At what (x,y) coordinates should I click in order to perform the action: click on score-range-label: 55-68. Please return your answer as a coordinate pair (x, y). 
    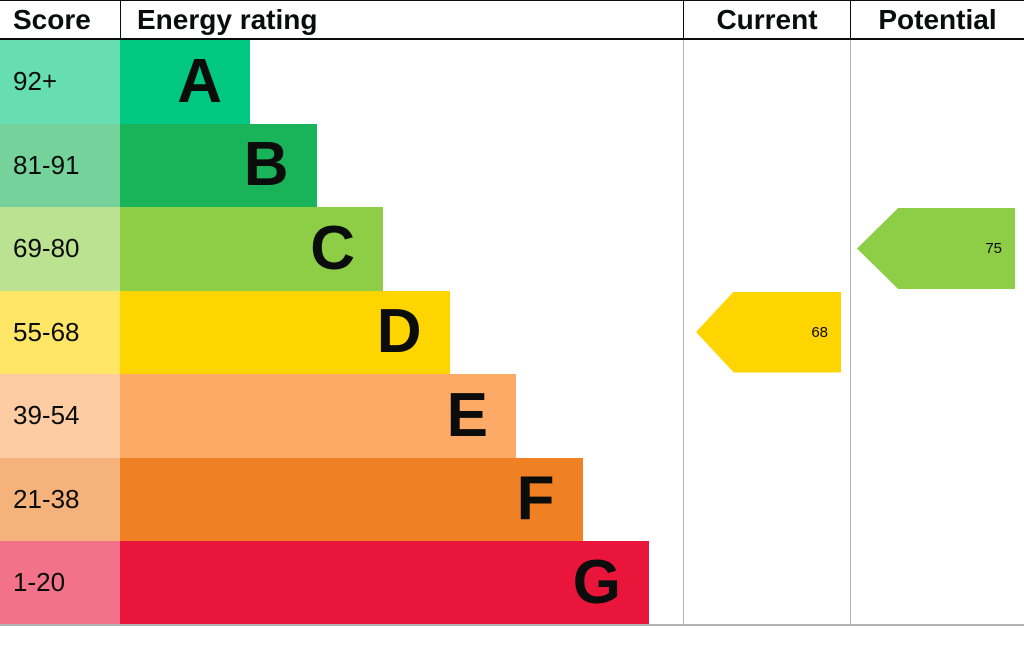
    Looking at the image, I should click on (60, 332).